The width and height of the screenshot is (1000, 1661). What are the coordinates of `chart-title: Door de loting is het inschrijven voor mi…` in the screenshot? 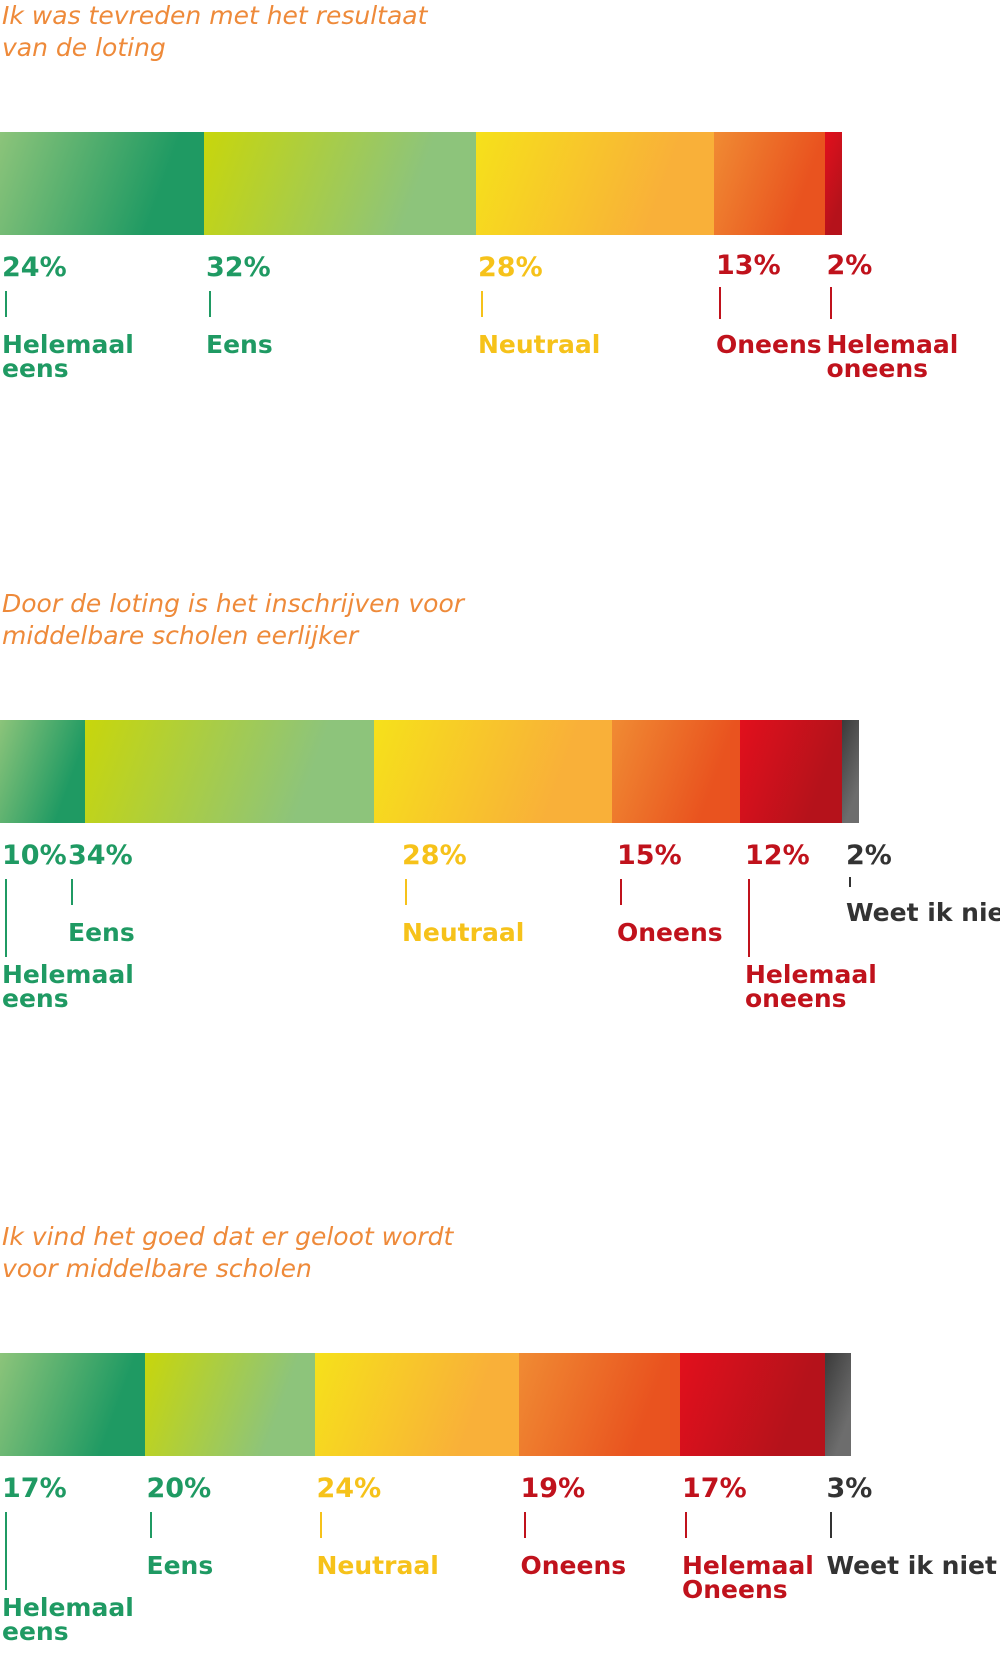 It's located at (233, 620).